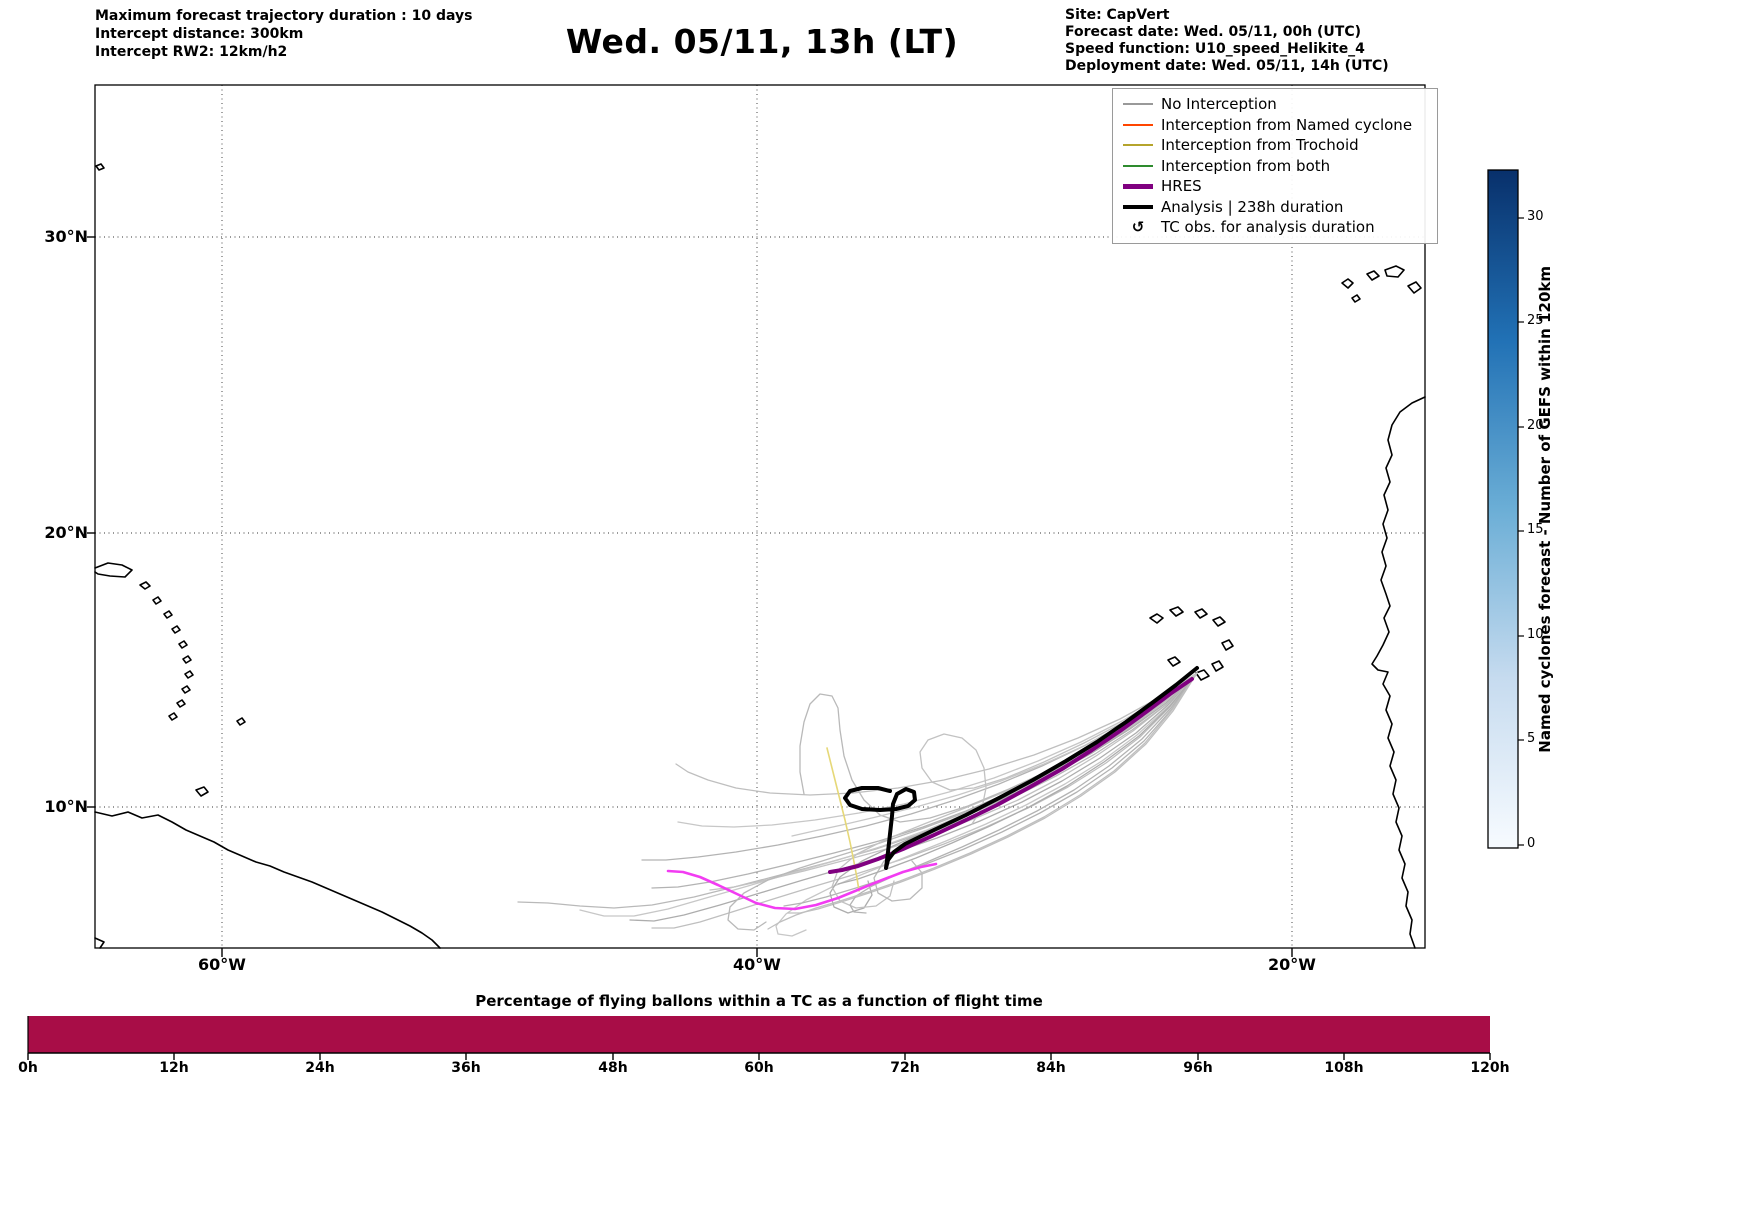 Image resolution: width=1748 pixels, height=1213 pixels. Describe the element at coordinates (762, 41) in the screenshot. I see `figure-title: Wed. 05/11, 13h (LT)` at that location.